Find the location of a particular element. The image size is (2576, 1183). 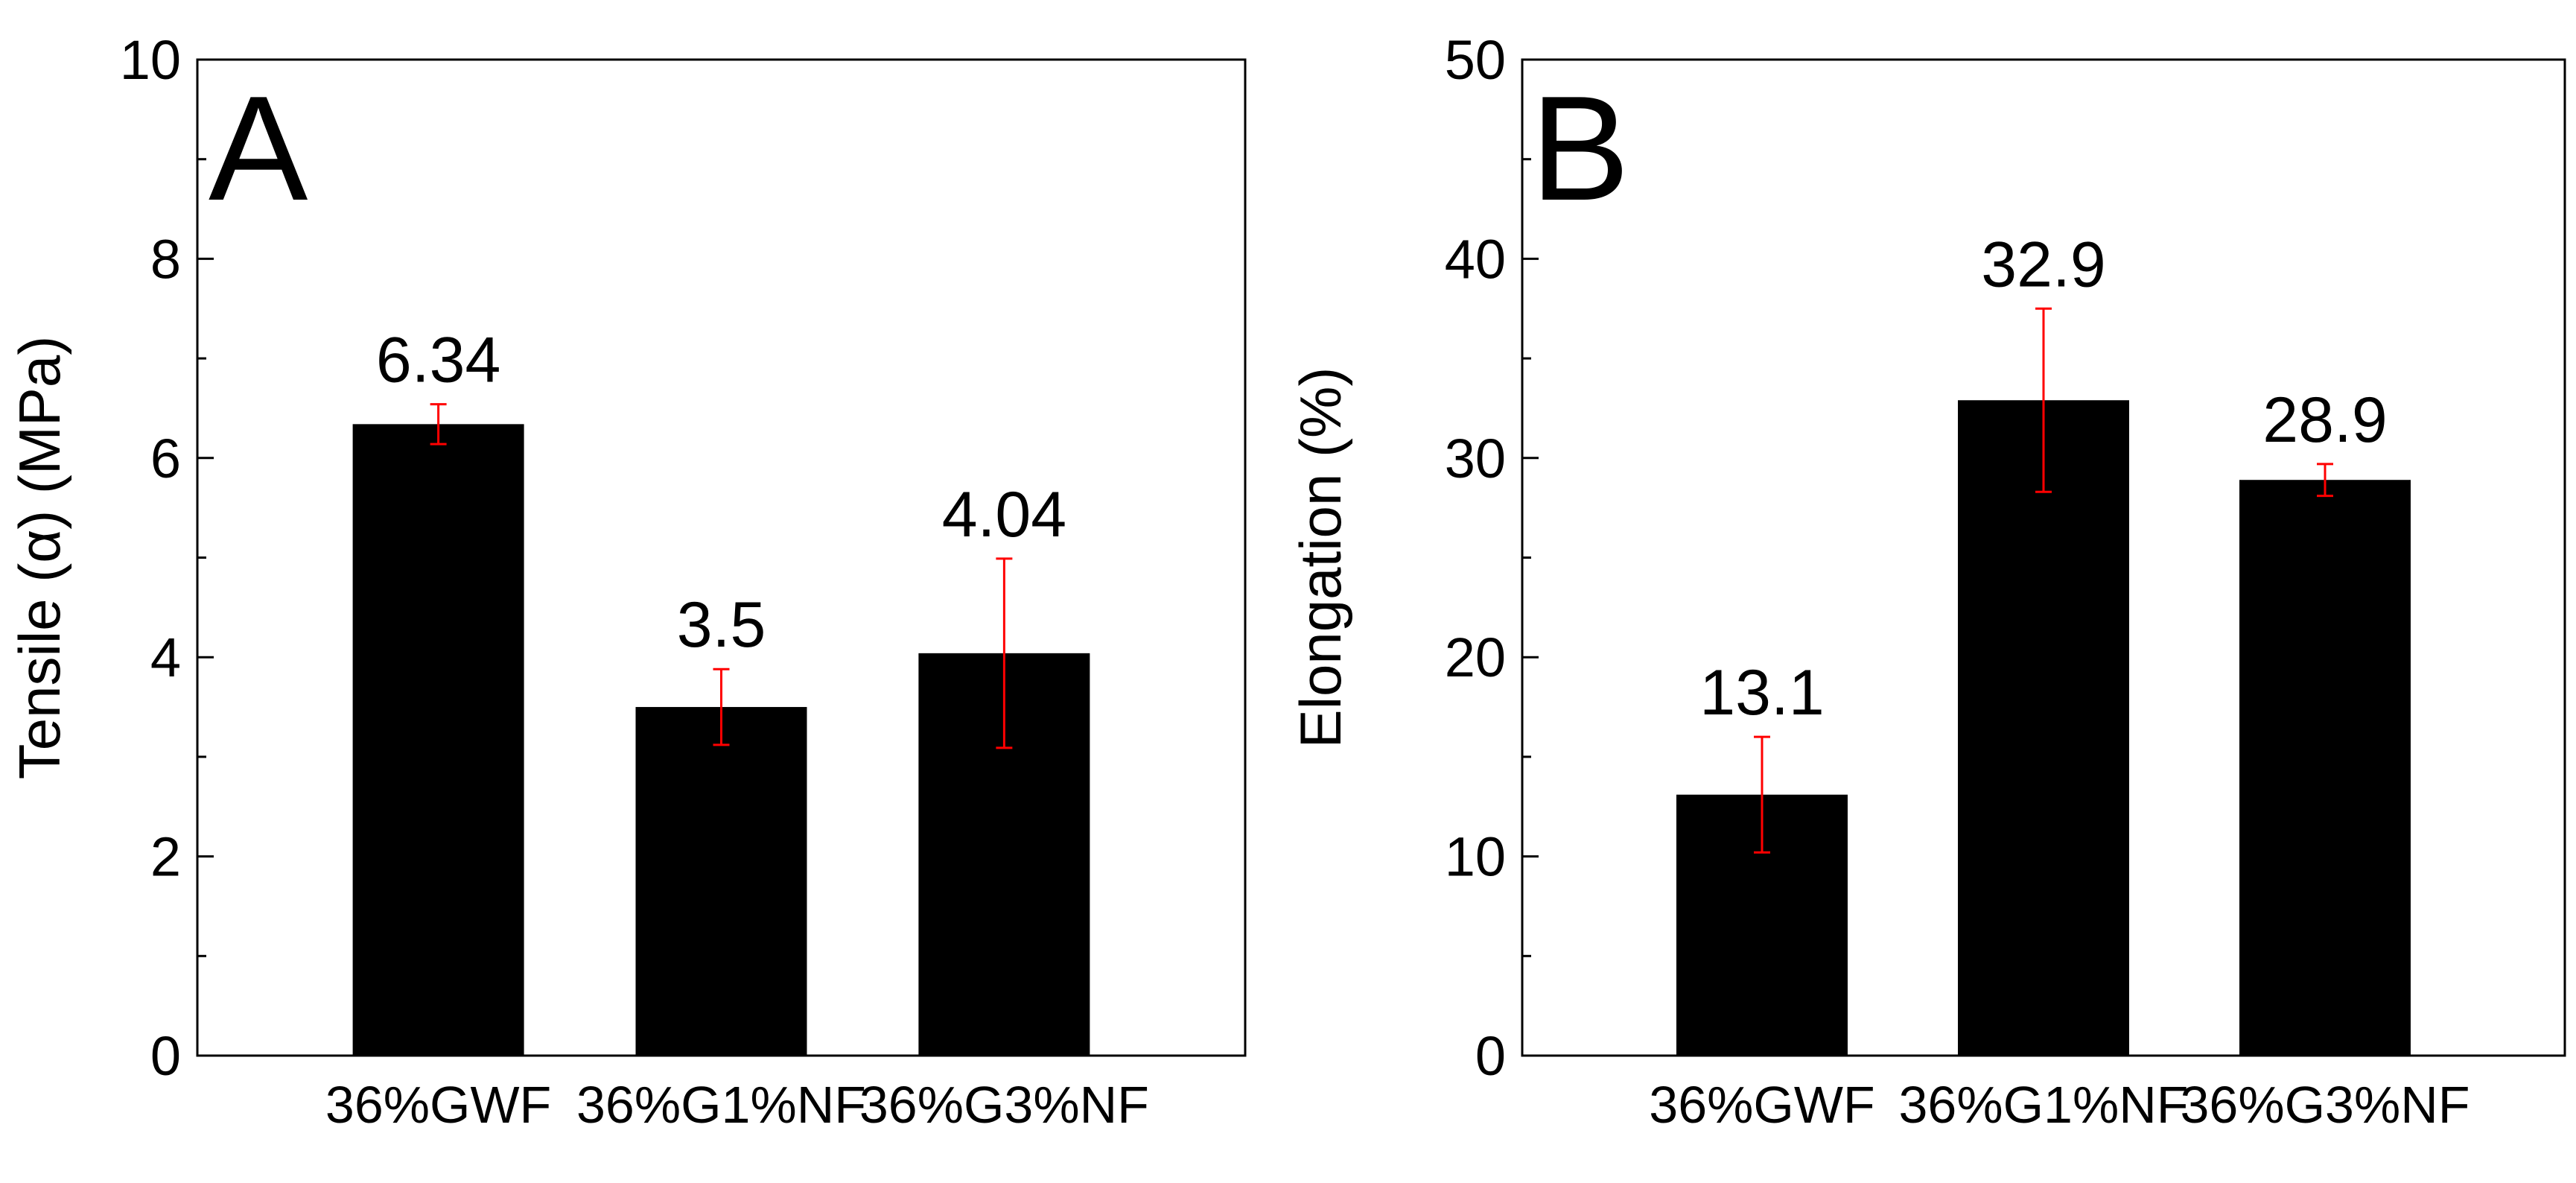

y-axis-title: Elongation (%) is located at coordinates (1320, 558).